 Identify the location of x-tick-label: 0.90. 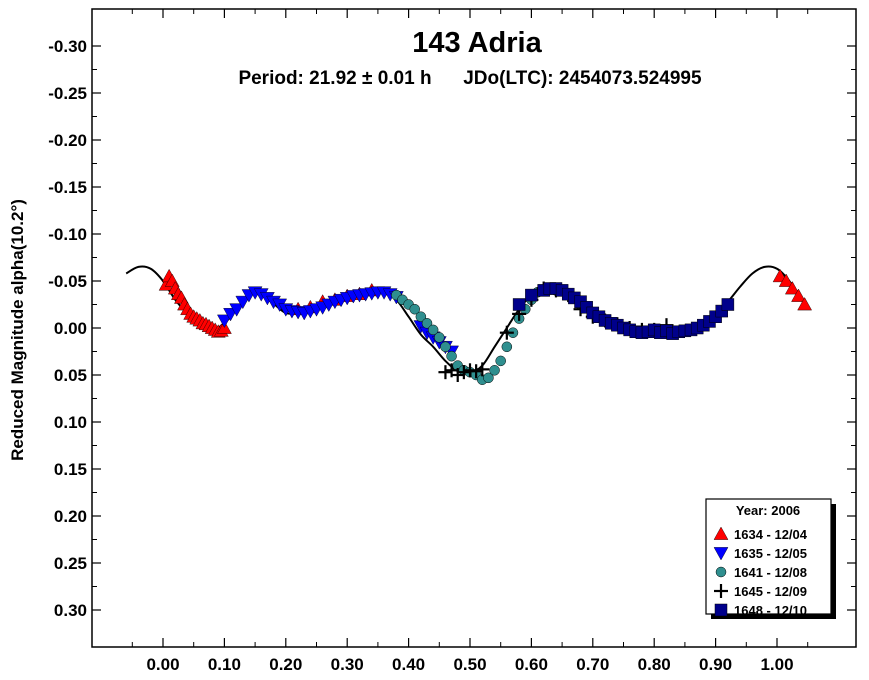
(715, 664).